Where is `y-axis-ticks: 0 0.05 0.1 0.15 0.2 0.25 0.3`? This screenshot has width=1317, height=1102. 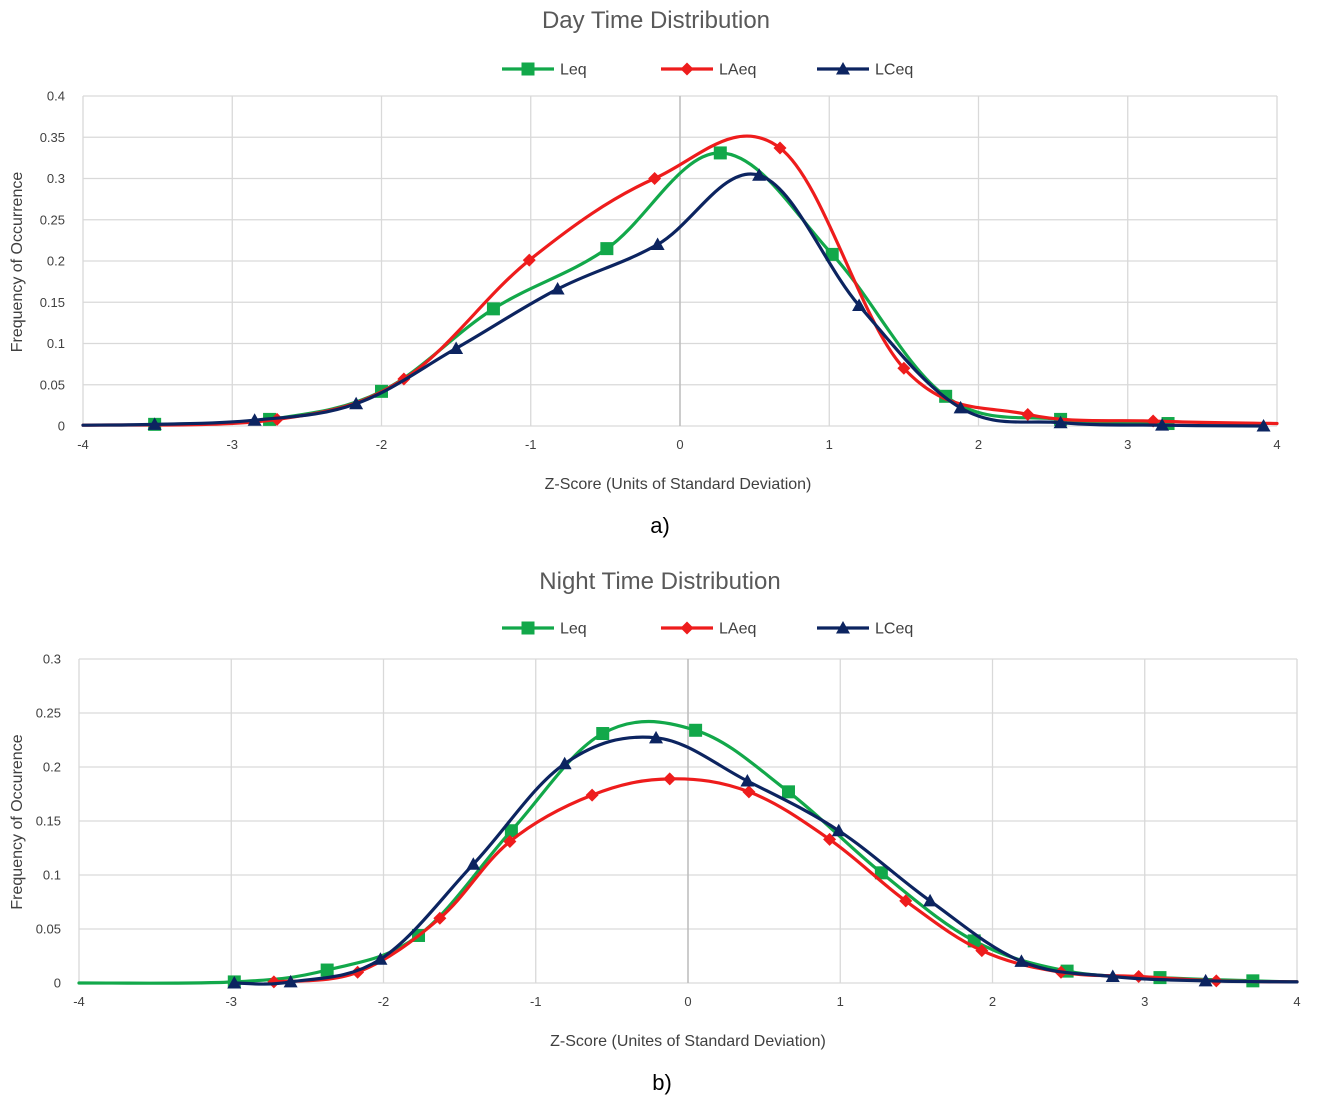 y-axis-ticks: 0 0.05 0.1 0.15 0.2 0.25 0.3 is located at coordinates (48, 821).